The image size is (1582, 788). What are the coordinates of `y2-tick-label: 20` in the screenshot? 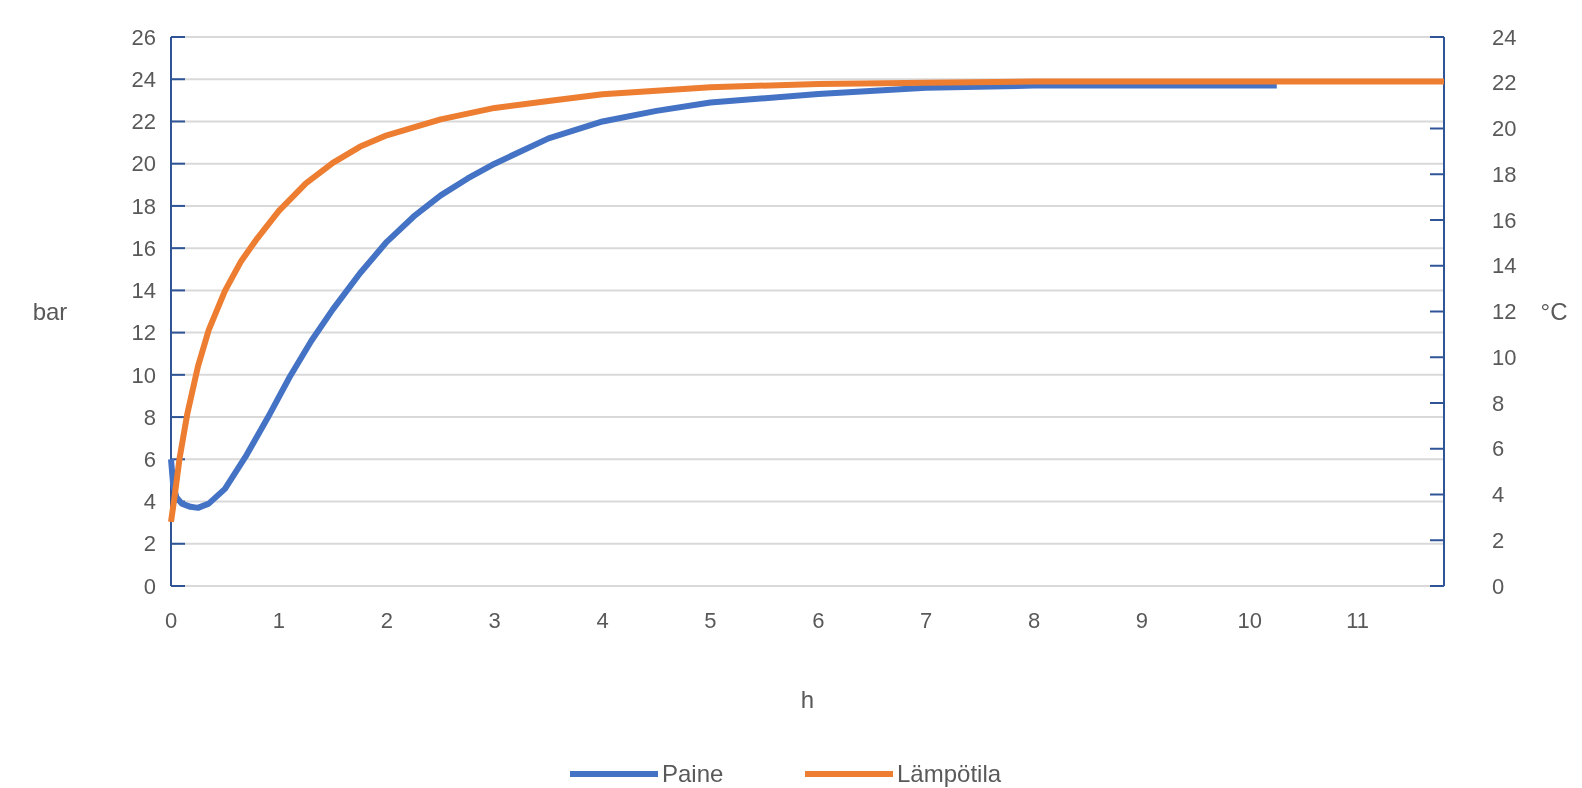 It's located at (1504, 129).